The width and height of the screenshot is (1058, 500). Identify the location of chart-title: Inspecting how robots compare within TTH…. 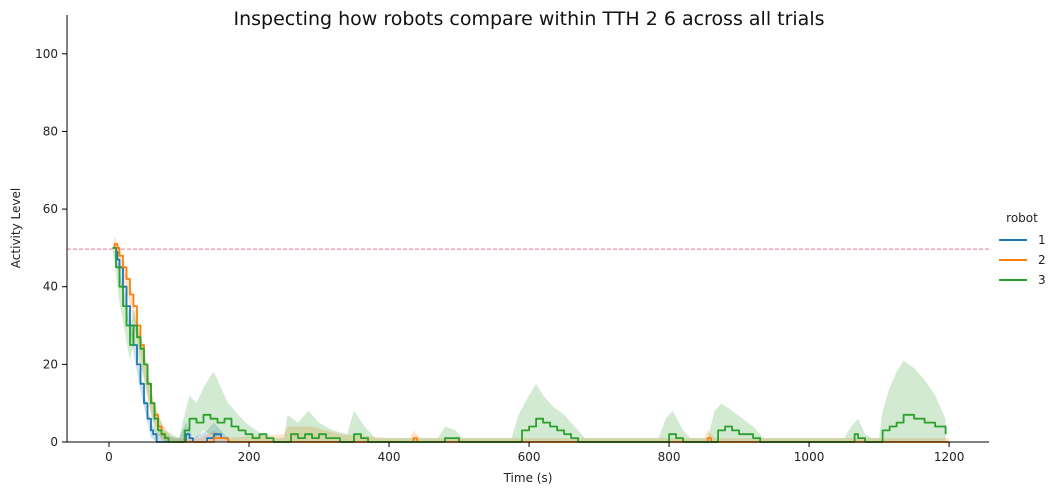
(528, 19).